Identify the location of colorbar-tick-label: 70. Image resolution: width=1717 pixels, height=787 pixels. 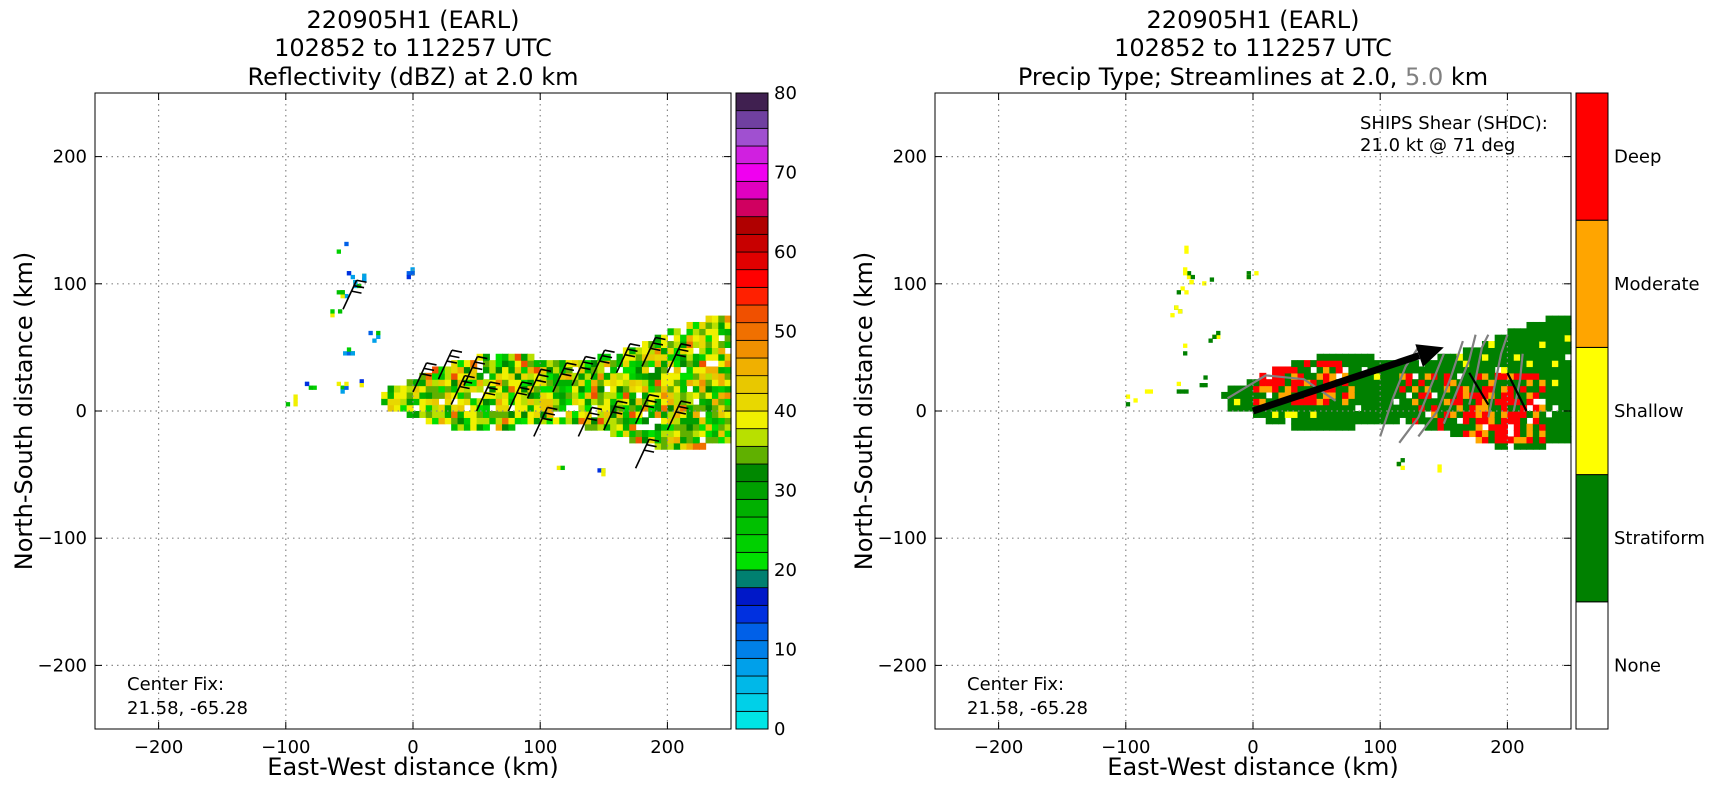
(785, 173).